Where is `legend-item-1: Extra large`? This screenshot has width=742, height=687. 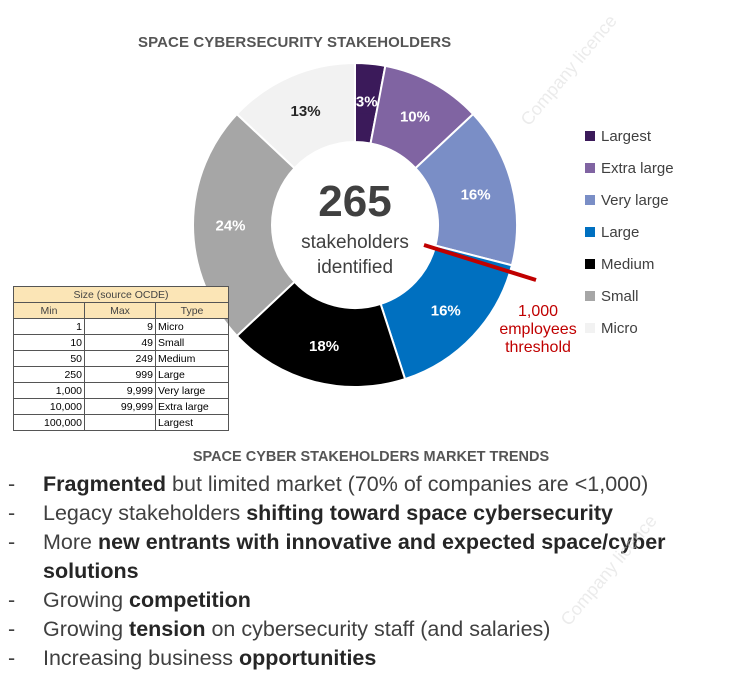 legend-item-1: Extra large is located at coordinates (629, 168).